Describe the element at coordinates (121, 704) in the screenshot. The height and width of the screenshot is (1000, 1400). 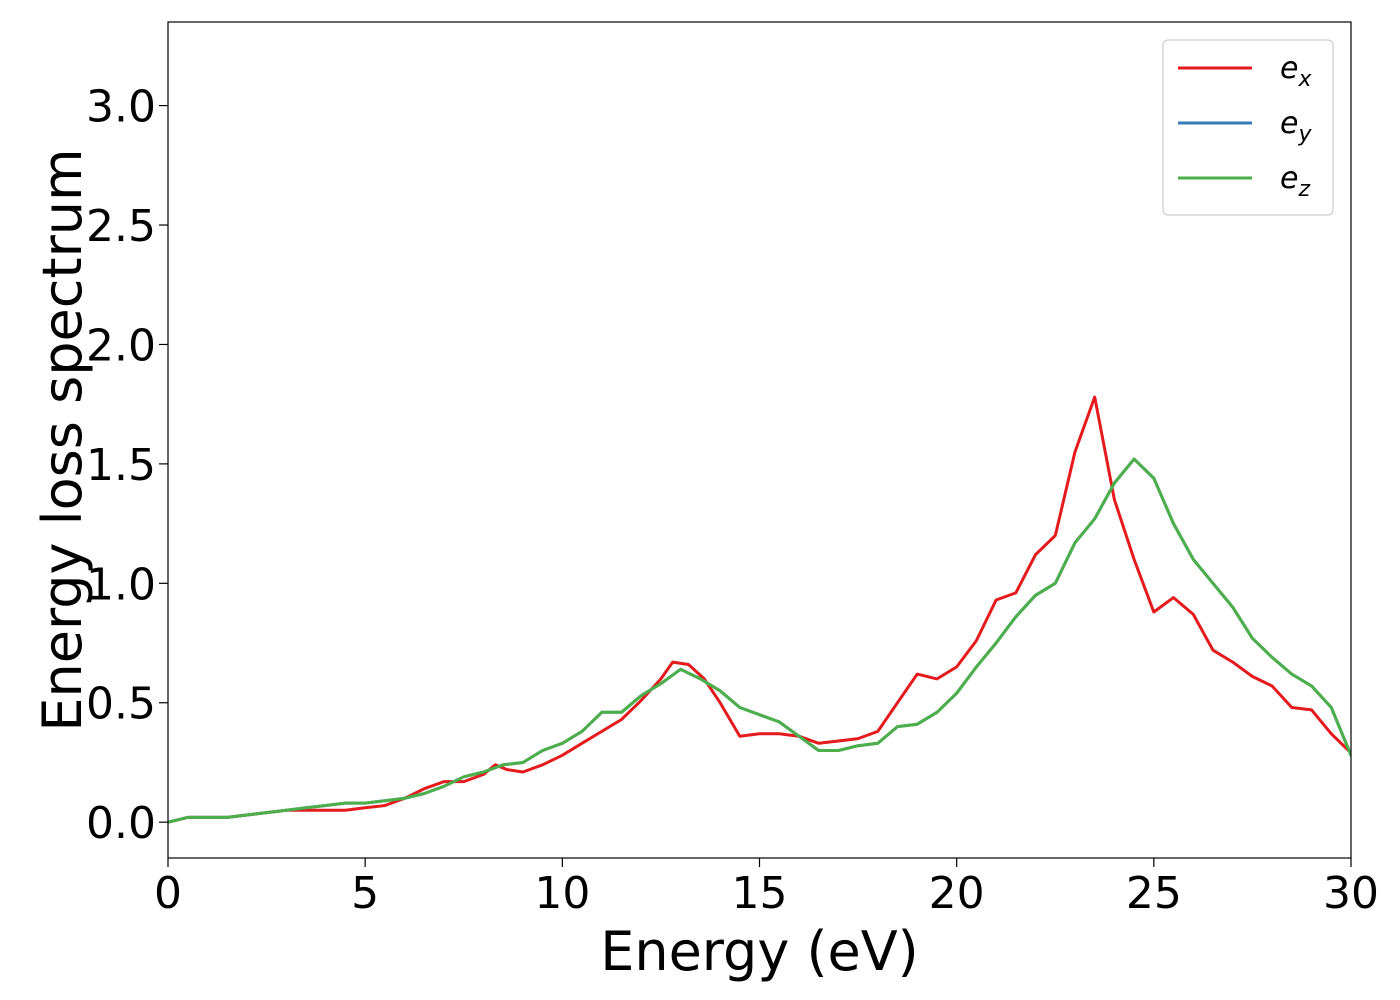
I see `y-tick-label: 0.5` at that location.